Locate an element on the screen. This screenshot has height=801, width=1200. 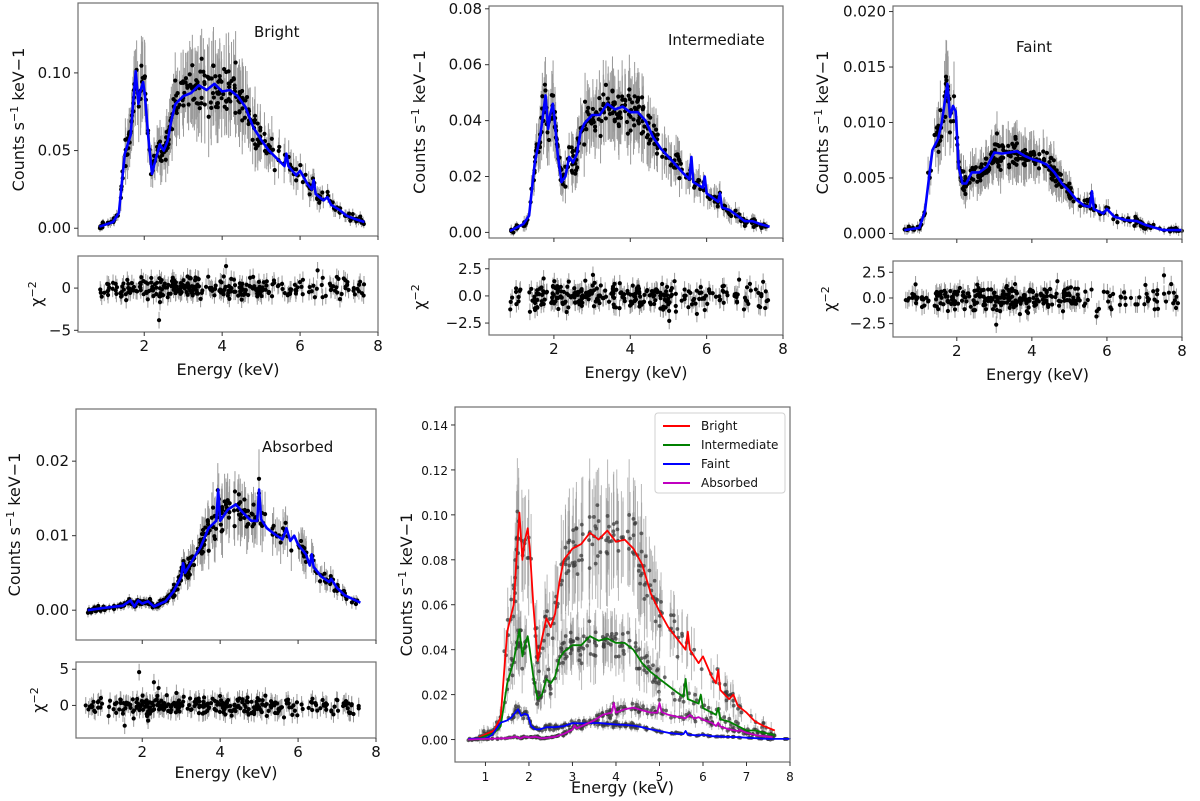
faint-model-line is located at coordinates (1043, 157).